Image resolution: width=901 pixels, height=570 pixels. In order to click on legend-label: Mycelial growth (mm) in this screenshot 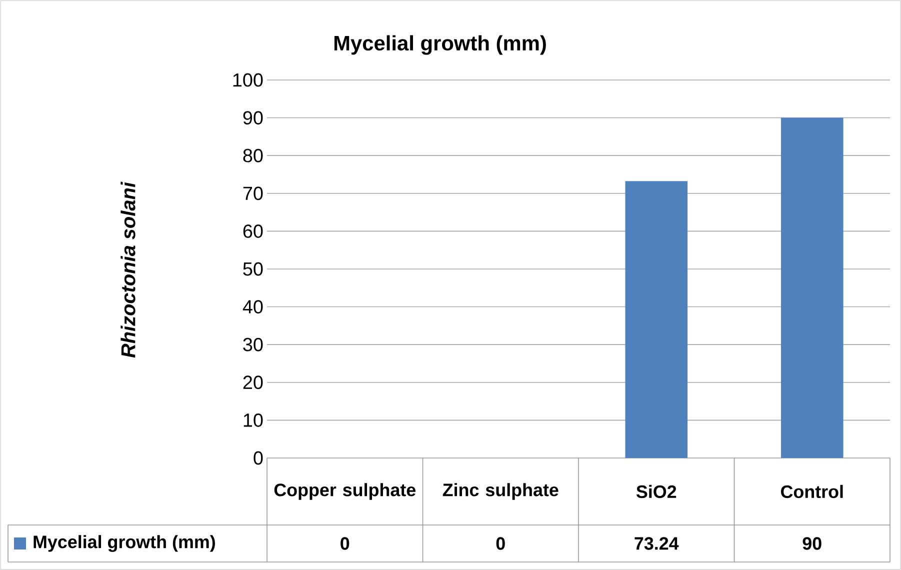, I will do `click(124, 543)`.